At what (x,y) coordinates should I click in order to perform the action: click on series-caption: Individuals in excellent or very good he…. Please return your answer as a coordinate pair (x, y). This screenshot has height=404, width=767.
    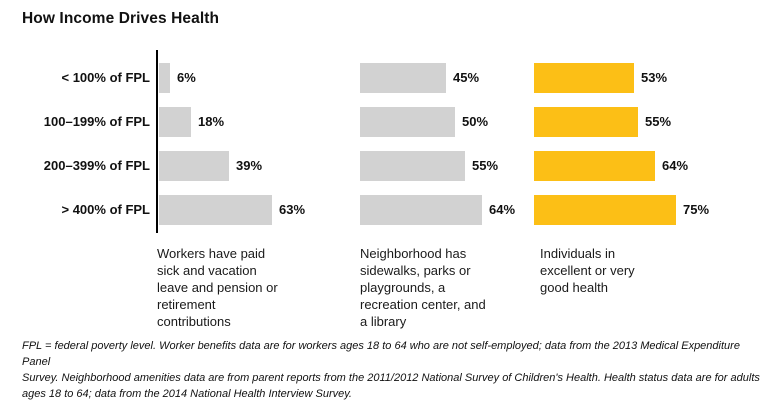
    Looking at the image, I should click on (587, 270).